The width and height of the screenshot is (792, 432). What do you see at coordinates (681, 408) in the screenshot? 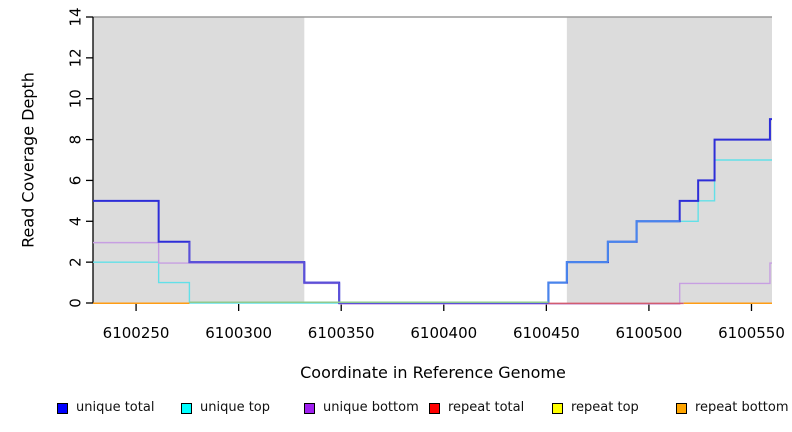
I see `repeat-bottom-swatch-icon` at bounding box center [681, 408].